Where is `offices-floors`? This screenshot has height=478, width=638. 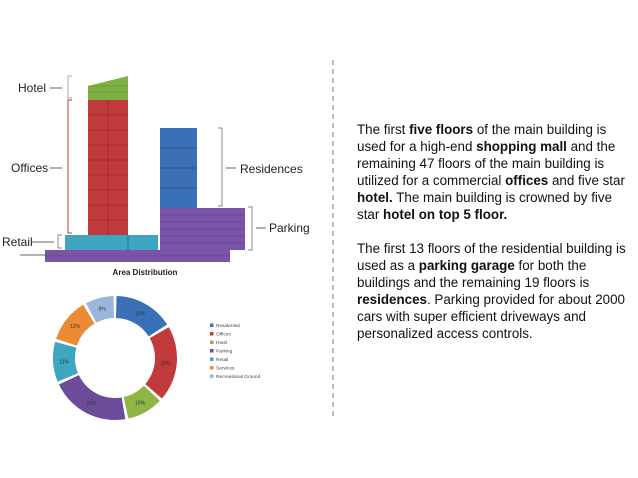 offices-floors is located at coordinates (108, 167).